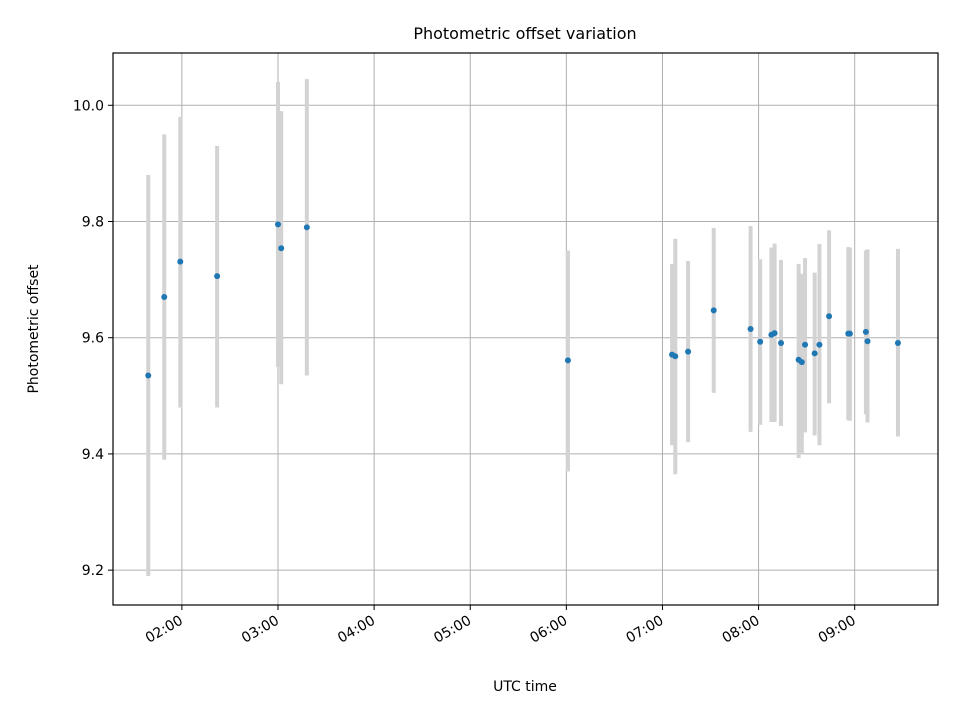 The image size is (960, 720). What do you see at coordinates (34, 329) in the screenshot?
I see `y-axis-label: Photometric offset` at bounding box center [34, 329].